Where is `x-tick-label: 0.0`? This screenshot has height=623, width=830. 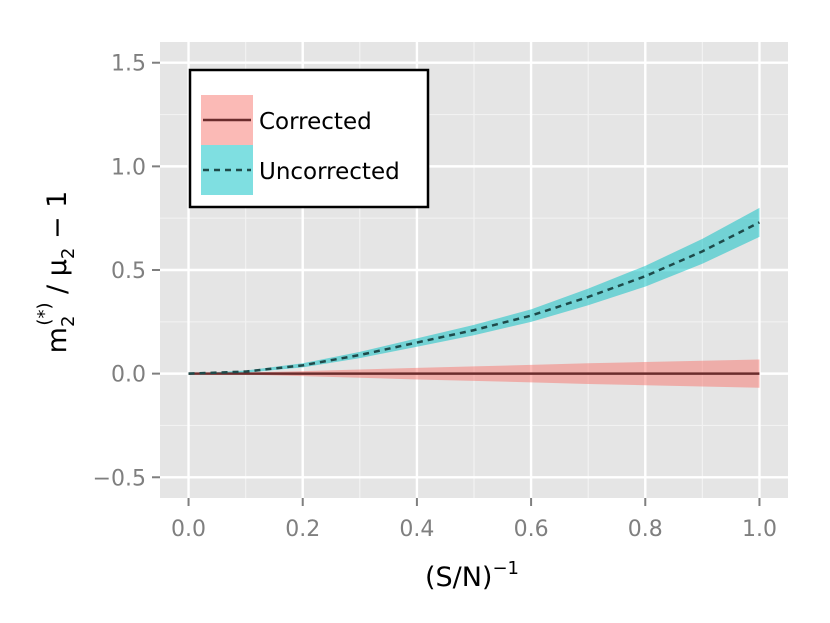 x-tick-label: 0.0 is located at coordinates (188, 529).